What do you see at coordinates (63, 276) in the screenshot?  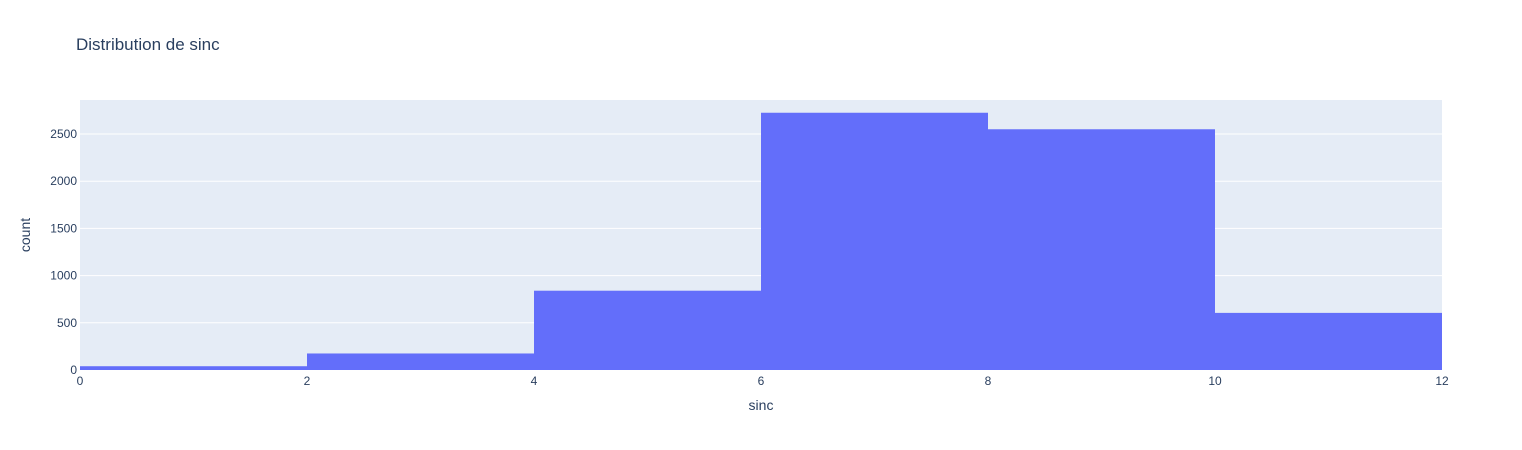 I see `y-tick-label: 1000` at bounding box center [63, 276].